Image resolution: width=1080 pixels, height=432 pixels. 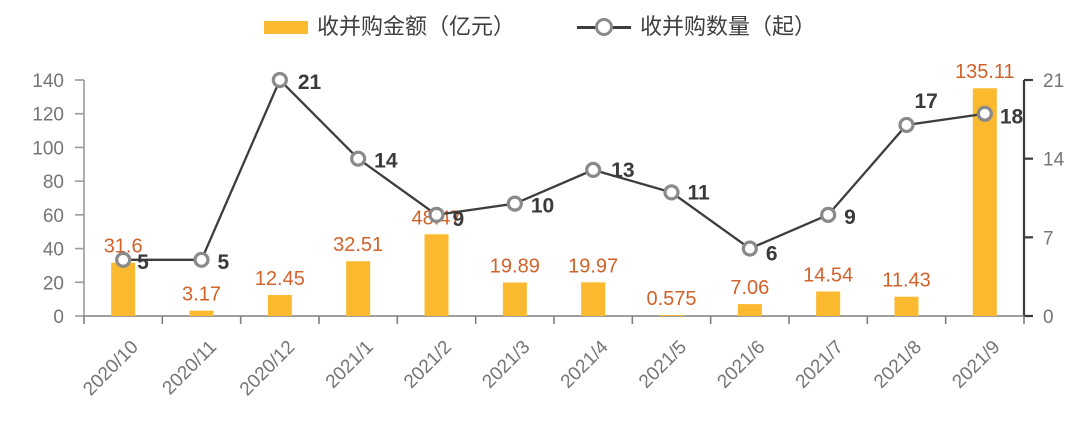 What do you see at coordinates (671, 299) in the screenshot?
I see `bar-value-label: 0.575` at bounding box center [671, 299].